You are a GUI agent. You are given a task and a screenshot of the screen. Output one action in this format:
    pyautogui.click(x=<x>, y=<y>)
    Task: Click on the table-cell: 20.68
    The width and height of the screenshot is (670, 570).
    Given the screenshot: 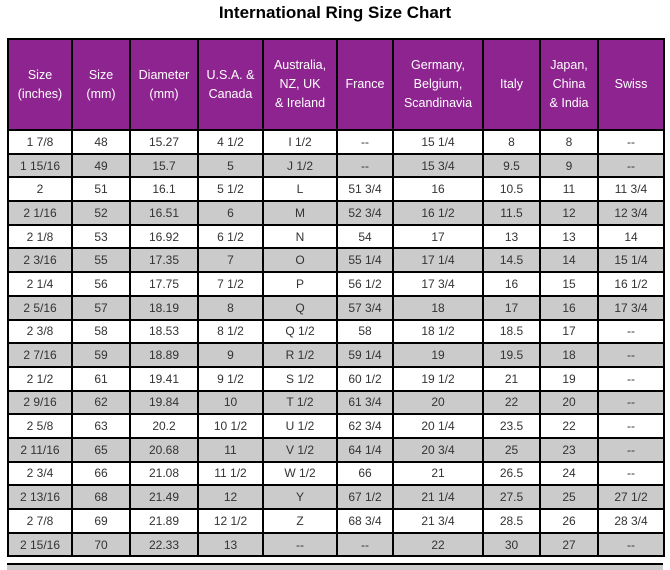 What is the action you would take?
    pyautogui.click(x=164, y=449)
    